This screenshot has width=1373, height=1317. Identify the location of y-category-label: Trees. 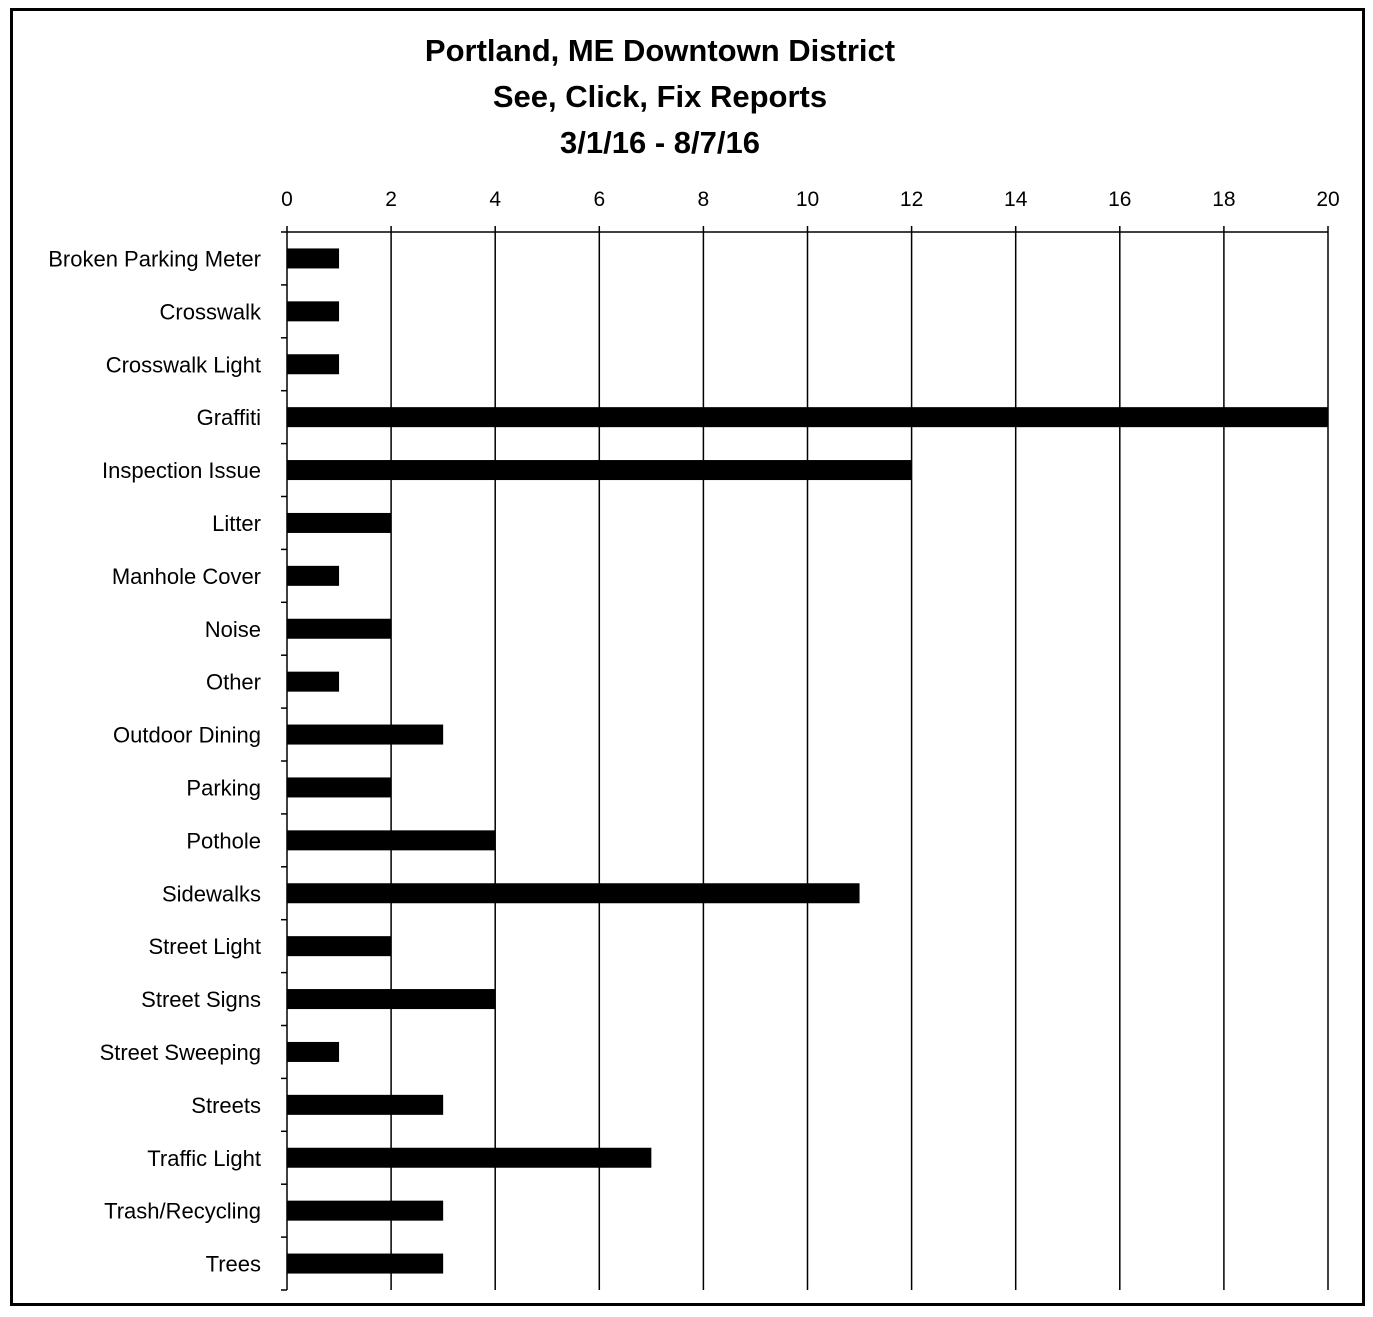
(233, 1264).